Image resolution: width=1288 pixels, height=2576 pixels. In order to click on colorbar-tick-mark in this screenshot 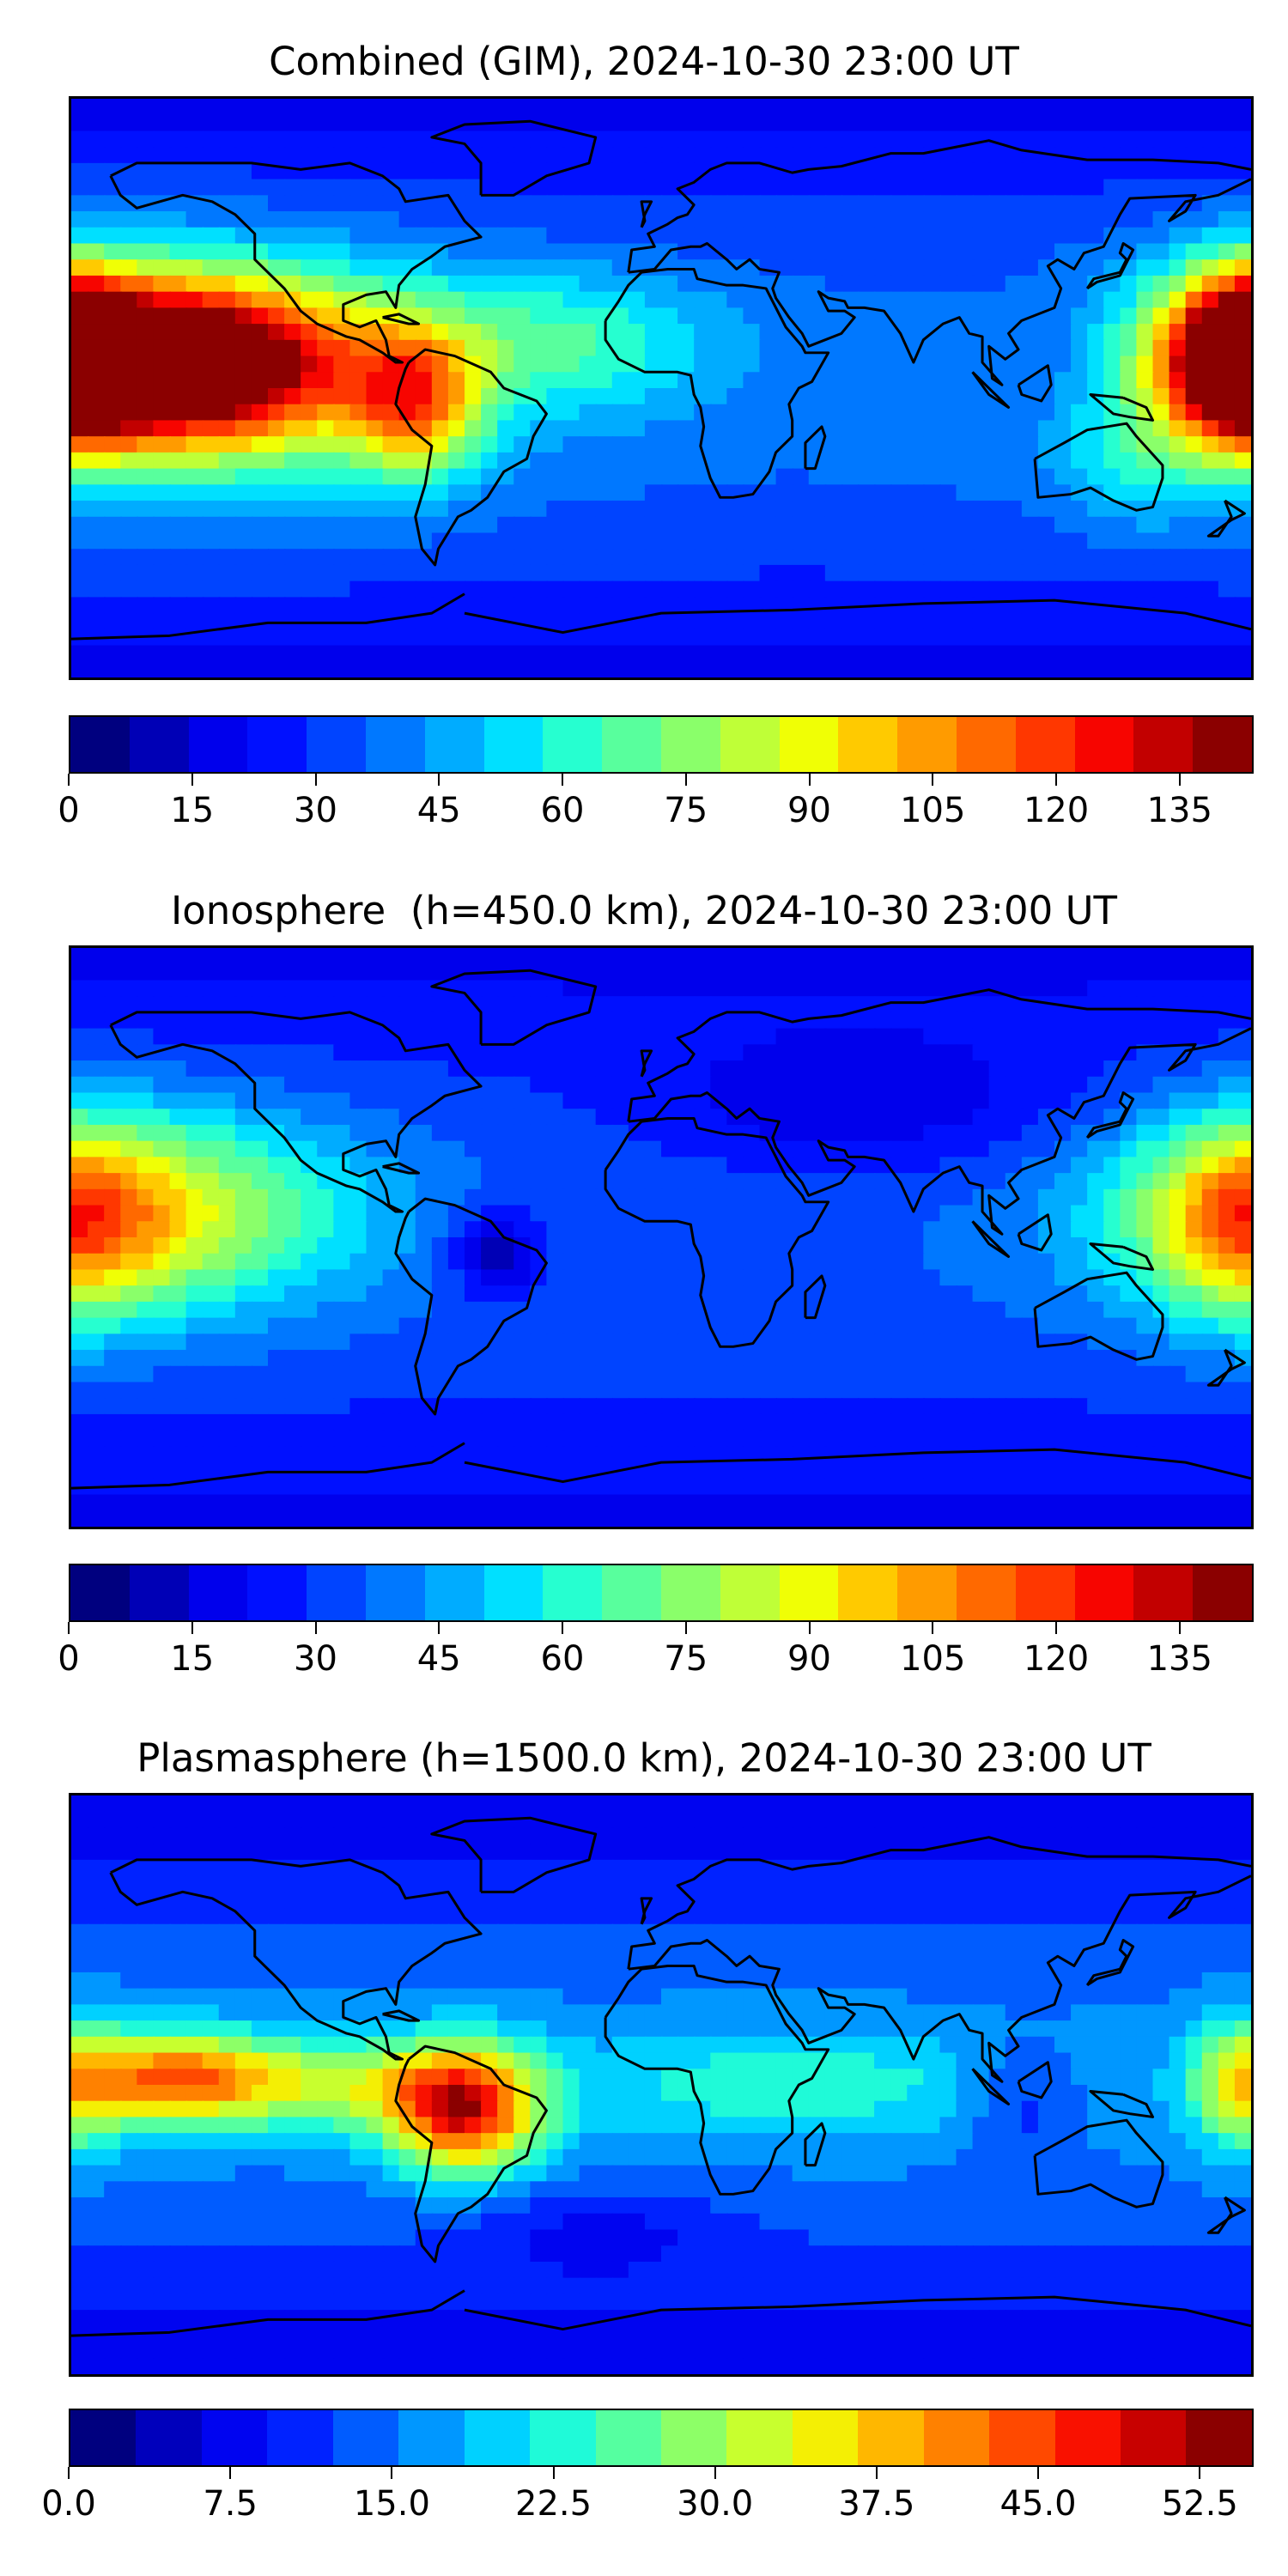, I will do `click(685, 780)`.